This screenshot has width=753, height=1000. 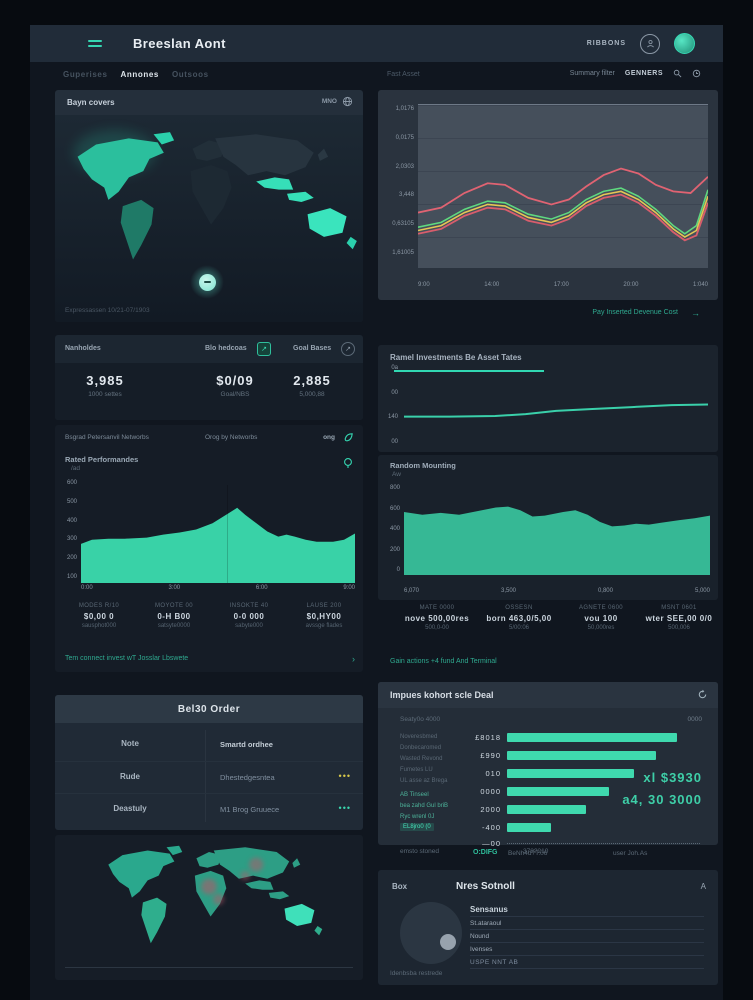 I want to click on map-menu-label: MNO, so click(x=329, y=101).